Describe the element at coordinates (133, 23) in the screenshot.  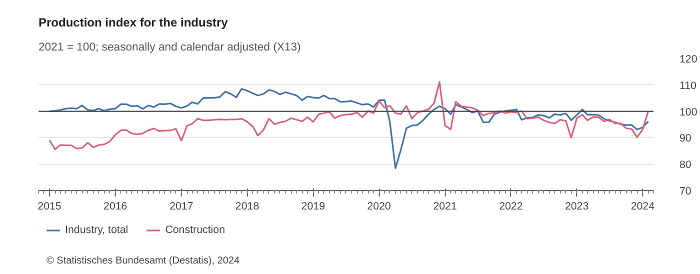
I see `chart-title: Production index for the industry` at that location.